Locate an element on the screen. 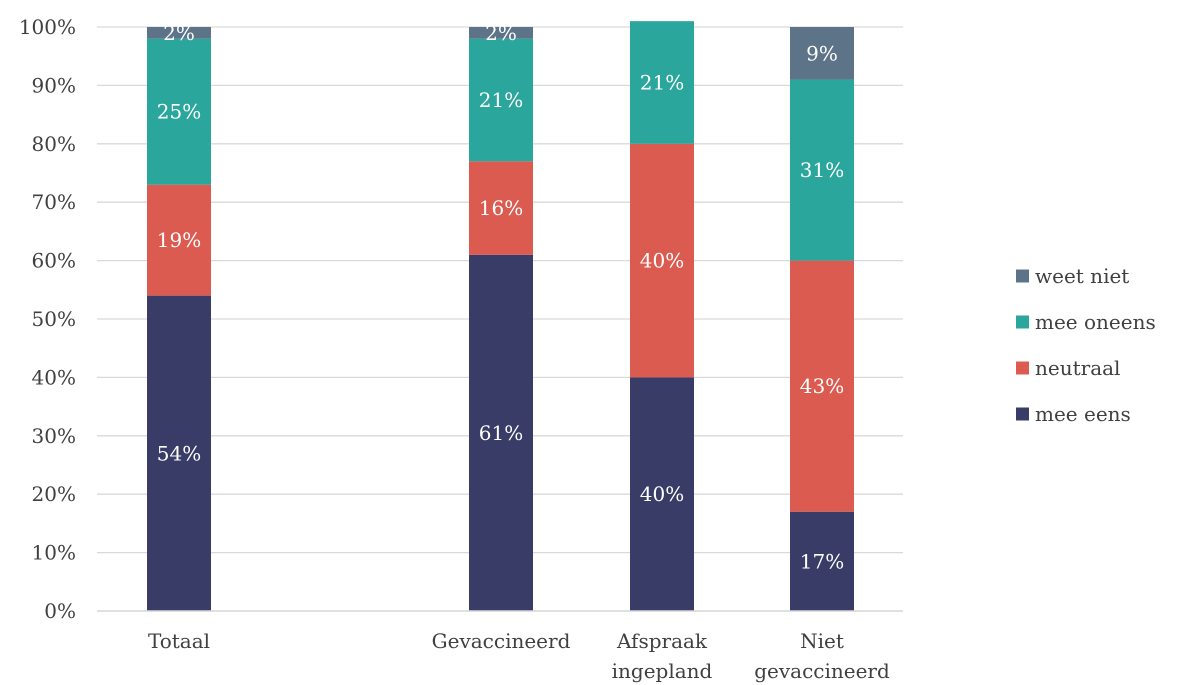 The width and height of the screenshot is (1177, 685). x-tick-label: Niet is located at coordinates (822, 641).